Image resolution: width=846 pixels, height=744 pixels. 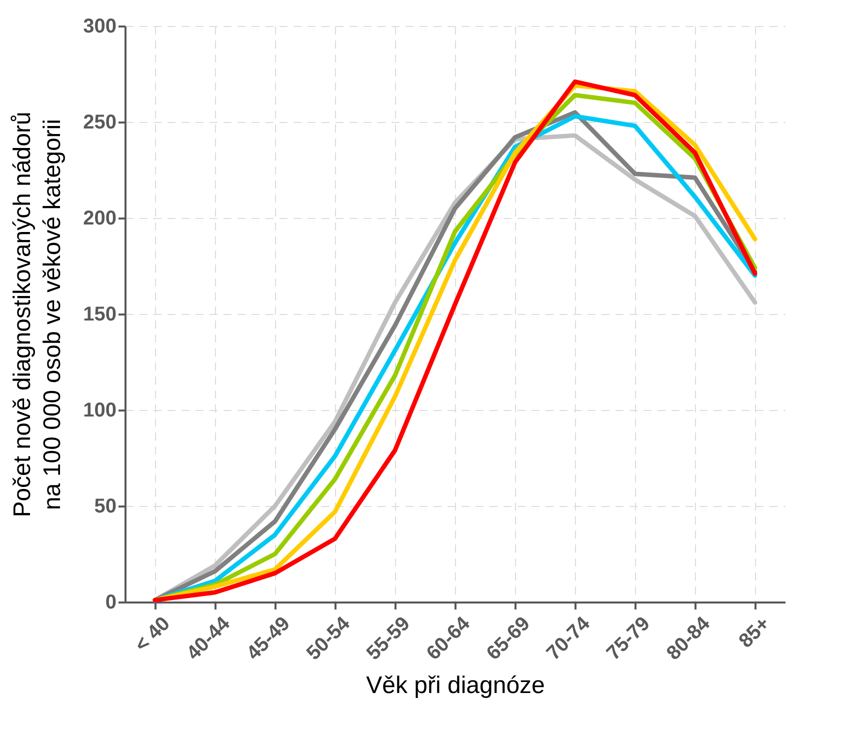 I want to click on y-tick-label: 150, so click(x=99, y=315).